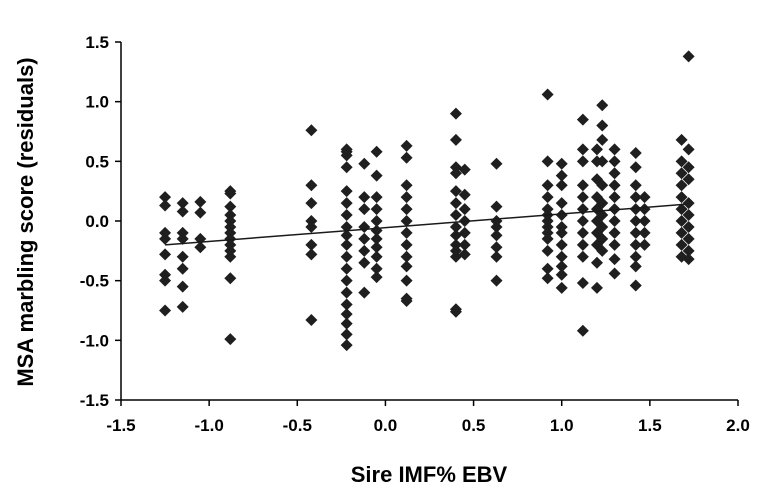  I want to click on y-axis-title: MSA marbling score (residuals), so click(25, 221).